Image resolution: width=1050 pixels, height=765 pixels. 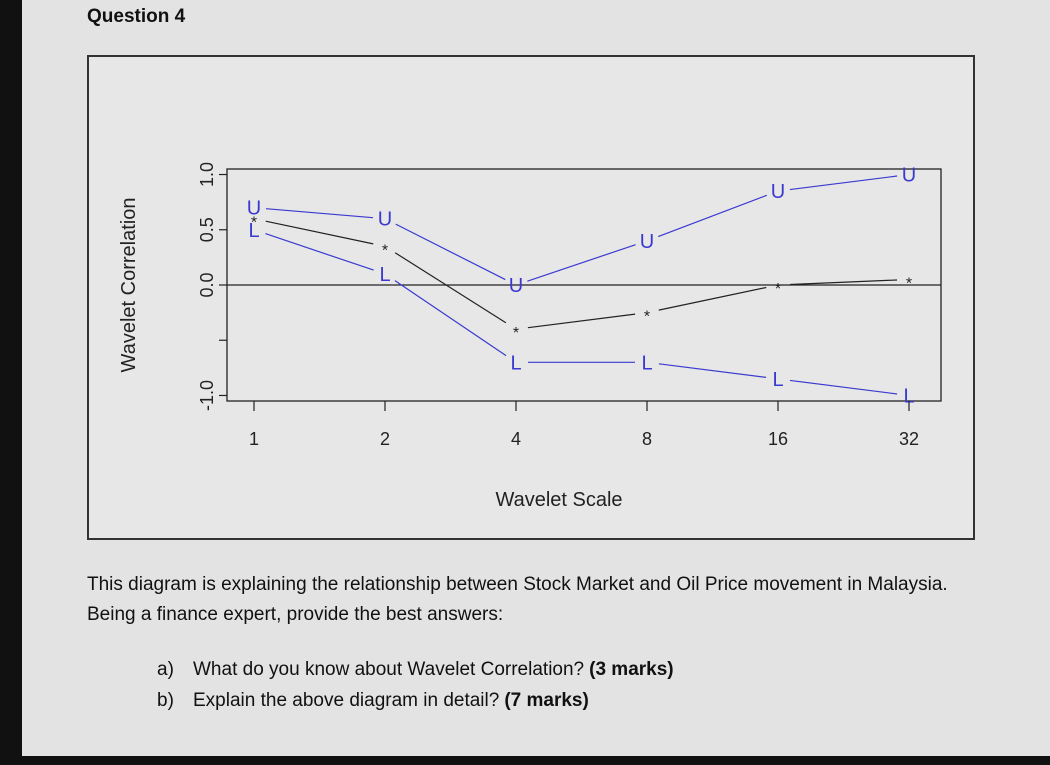 I want to click on x-axis-label: Wavelet Scale, so click(x=558, y=500).